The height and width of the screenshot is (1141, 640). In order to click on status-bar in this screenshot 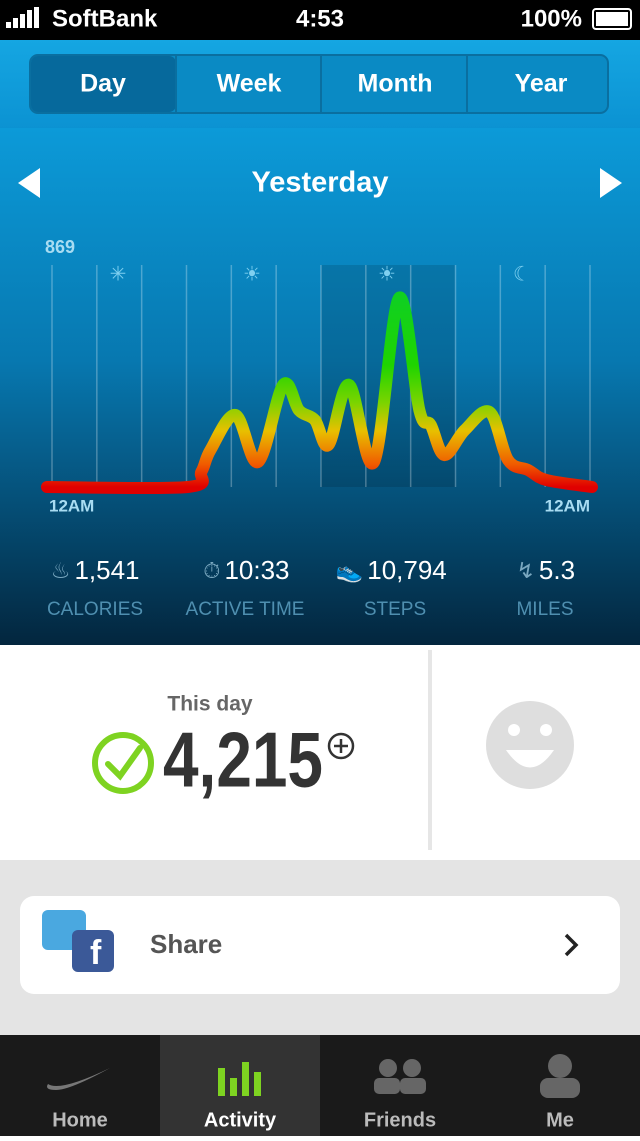, I will do `click(320, 20)`.